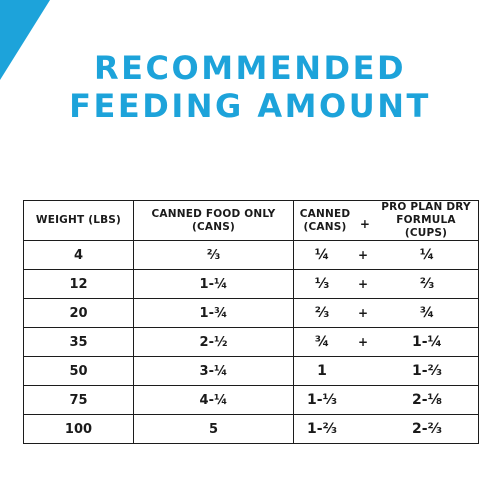 The width and height of the screenshot is (500, 500). I want to click on cell-canned-plus-dry: ¾ +1-¼, so click(386, 342).